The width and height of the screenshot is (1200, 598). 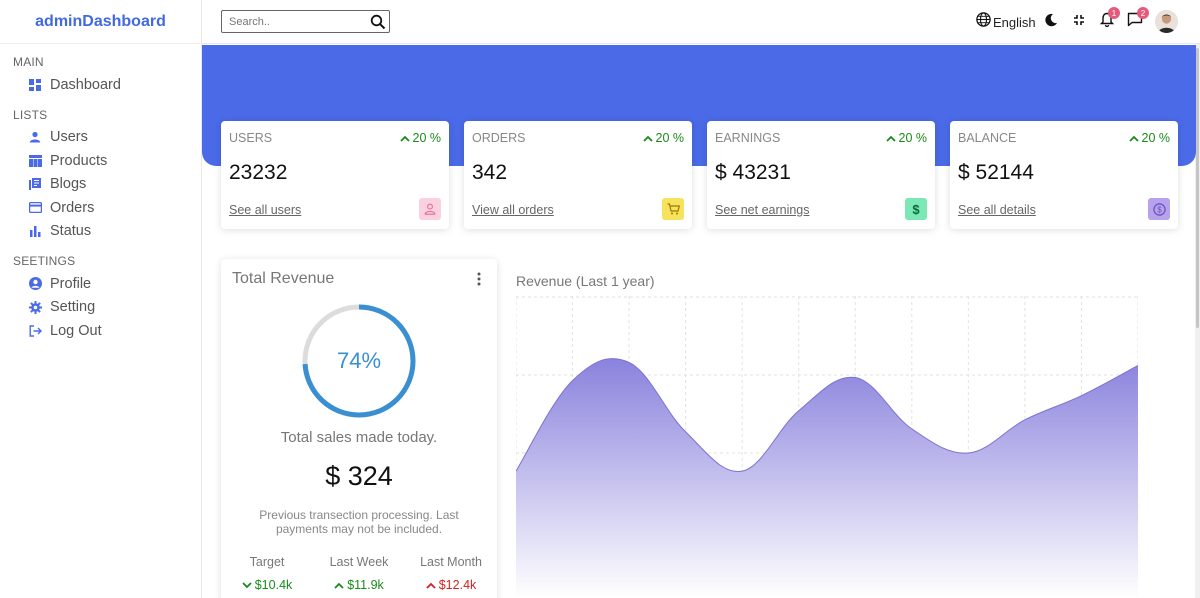 I want to click on progress-ring, so click(x=359, y=361).